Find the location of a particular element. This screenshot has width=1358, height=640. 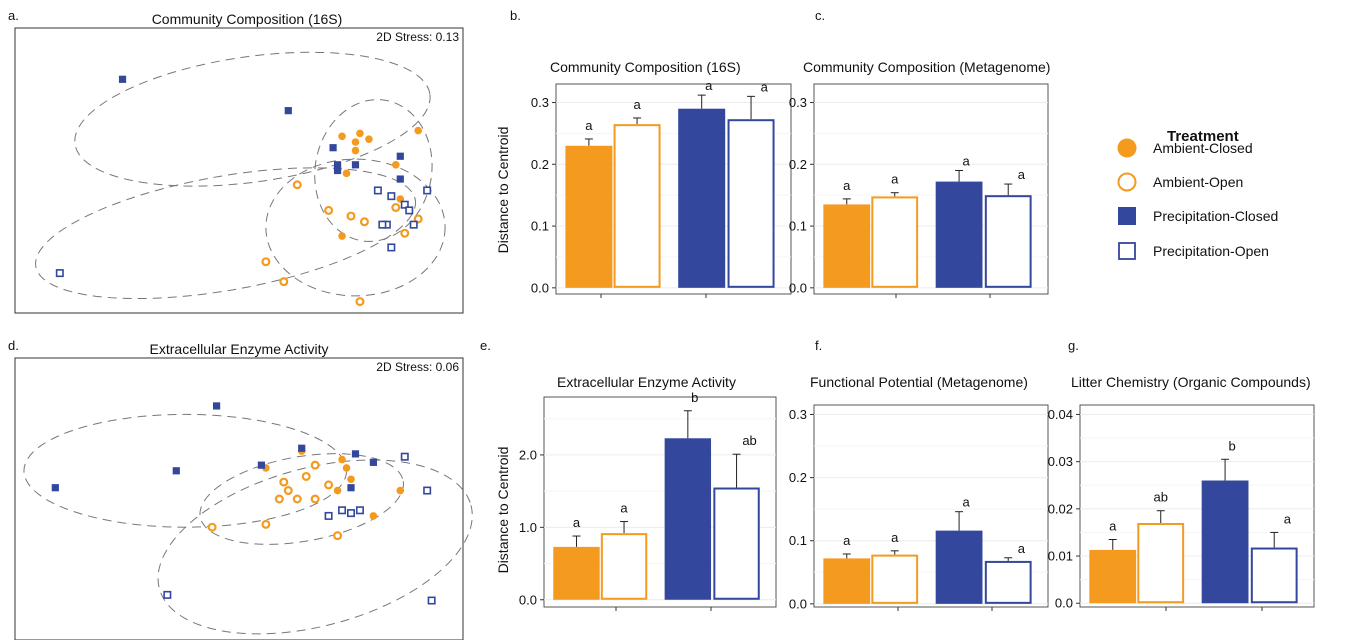

legend-item-label: Precipitation-Open is located at coordinates (1211, 251).